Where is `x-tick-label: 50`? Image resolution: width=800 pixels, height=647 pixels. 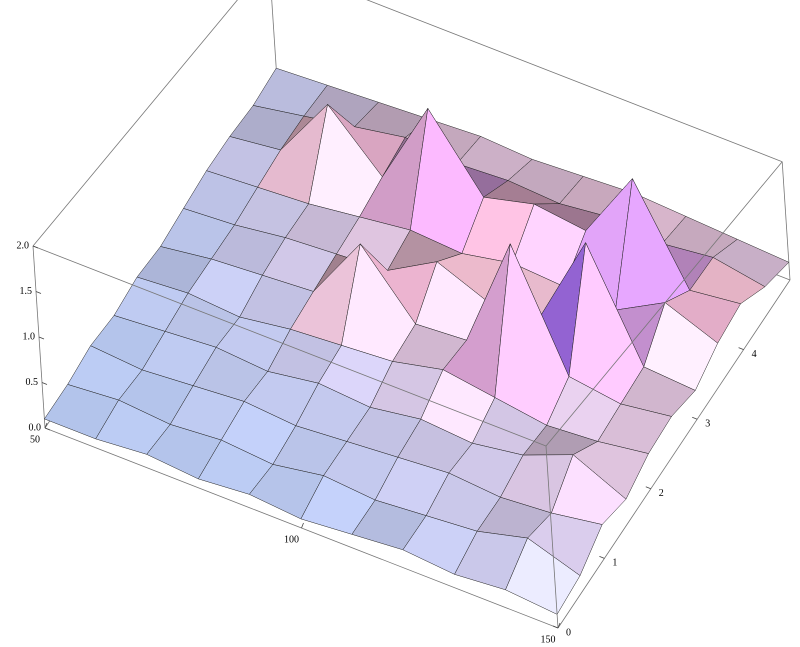 x-tick-label: 50 is located at coordinates (35, 439).